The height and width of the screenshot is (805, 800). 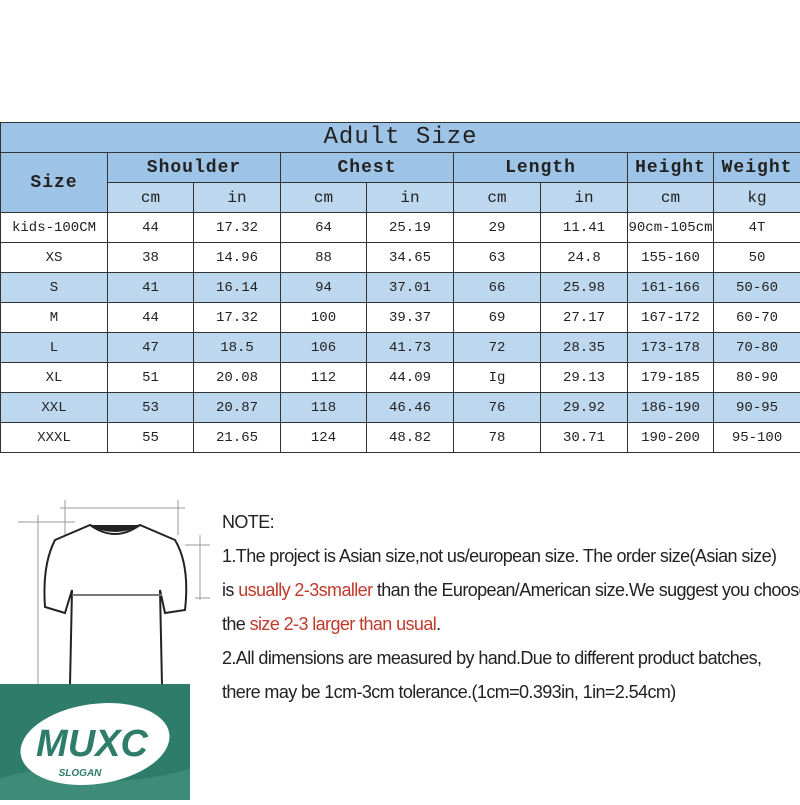 I want to click on value-cell: 70-80, so click(x=757, y=348).